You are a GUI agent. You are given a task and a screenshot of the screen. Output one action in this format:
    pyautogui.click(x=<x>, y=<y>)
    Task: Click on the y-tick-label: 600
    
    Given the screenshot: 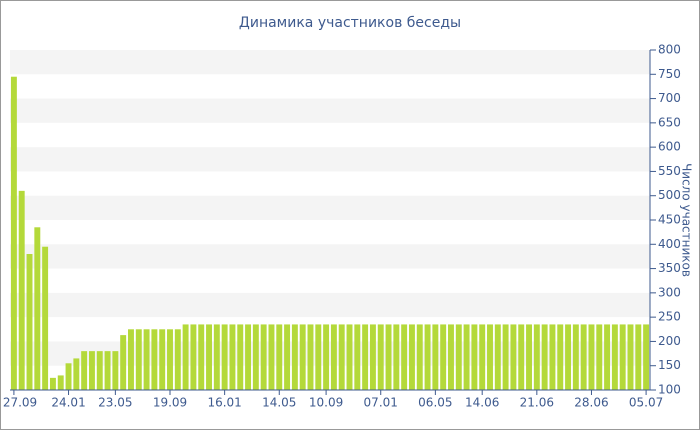 What is the action you would take?
    pyautogui.click(x=669, y=147)
    